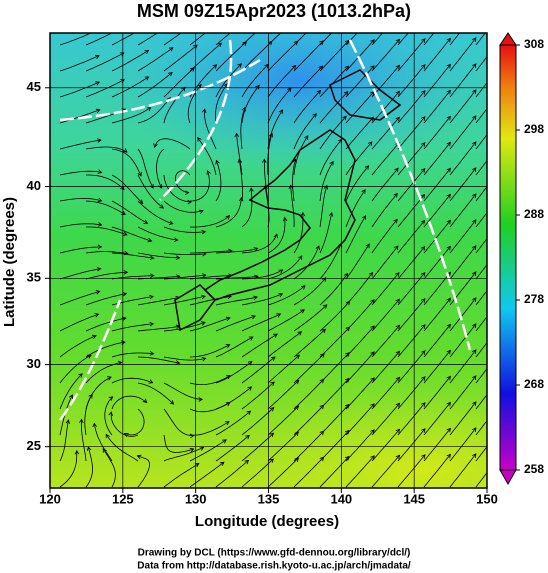 This screenshot has width=548, height=573. Describe the element at coordinates (123, 498) in the screenshot. I see `x-tick-label: 125` at that location.